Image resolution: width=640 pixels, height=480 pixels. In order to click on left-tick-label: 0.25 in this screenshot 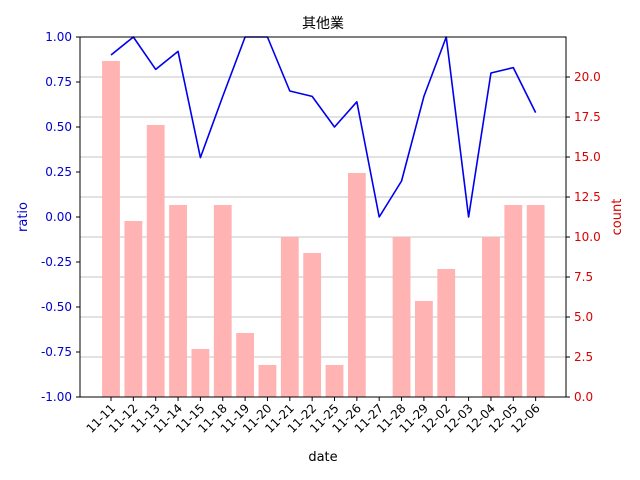, I will do `click(58, 172)`.